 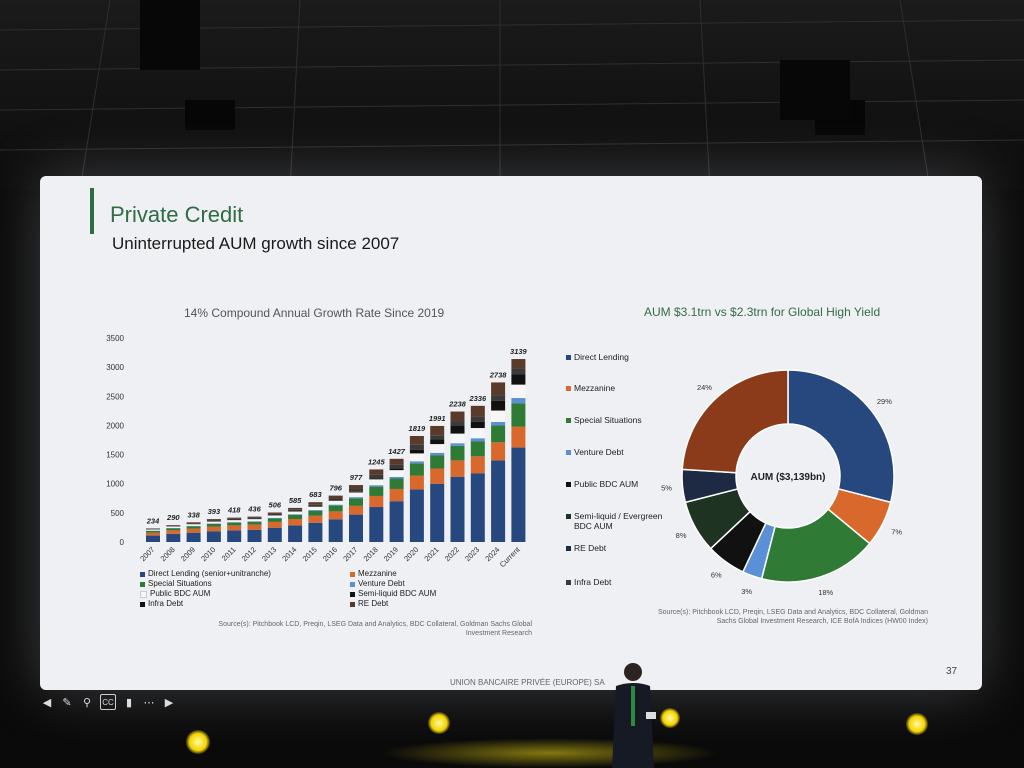 What do you see at coordinates (67, 702) in the screenshot?
I see `pen-icon: ✎` at bounding box center [67, 702].